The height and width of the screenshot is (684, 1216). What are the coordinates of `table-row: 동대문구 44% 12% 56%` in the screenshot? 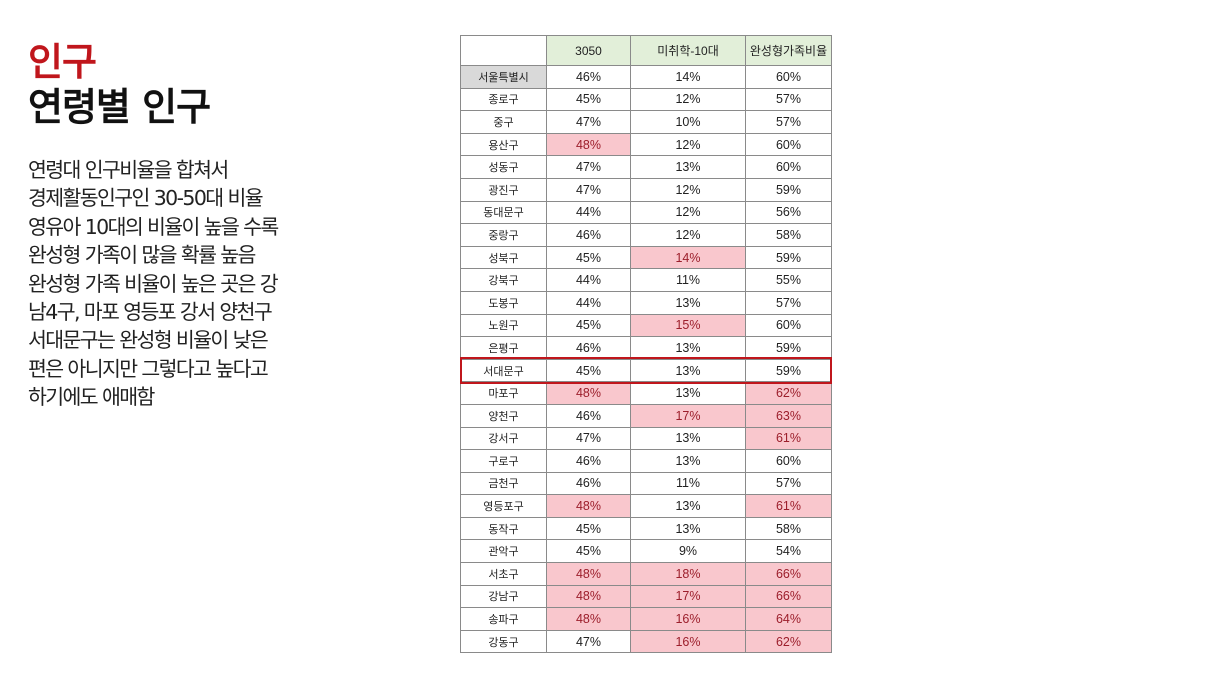 It's located at (646, 212).